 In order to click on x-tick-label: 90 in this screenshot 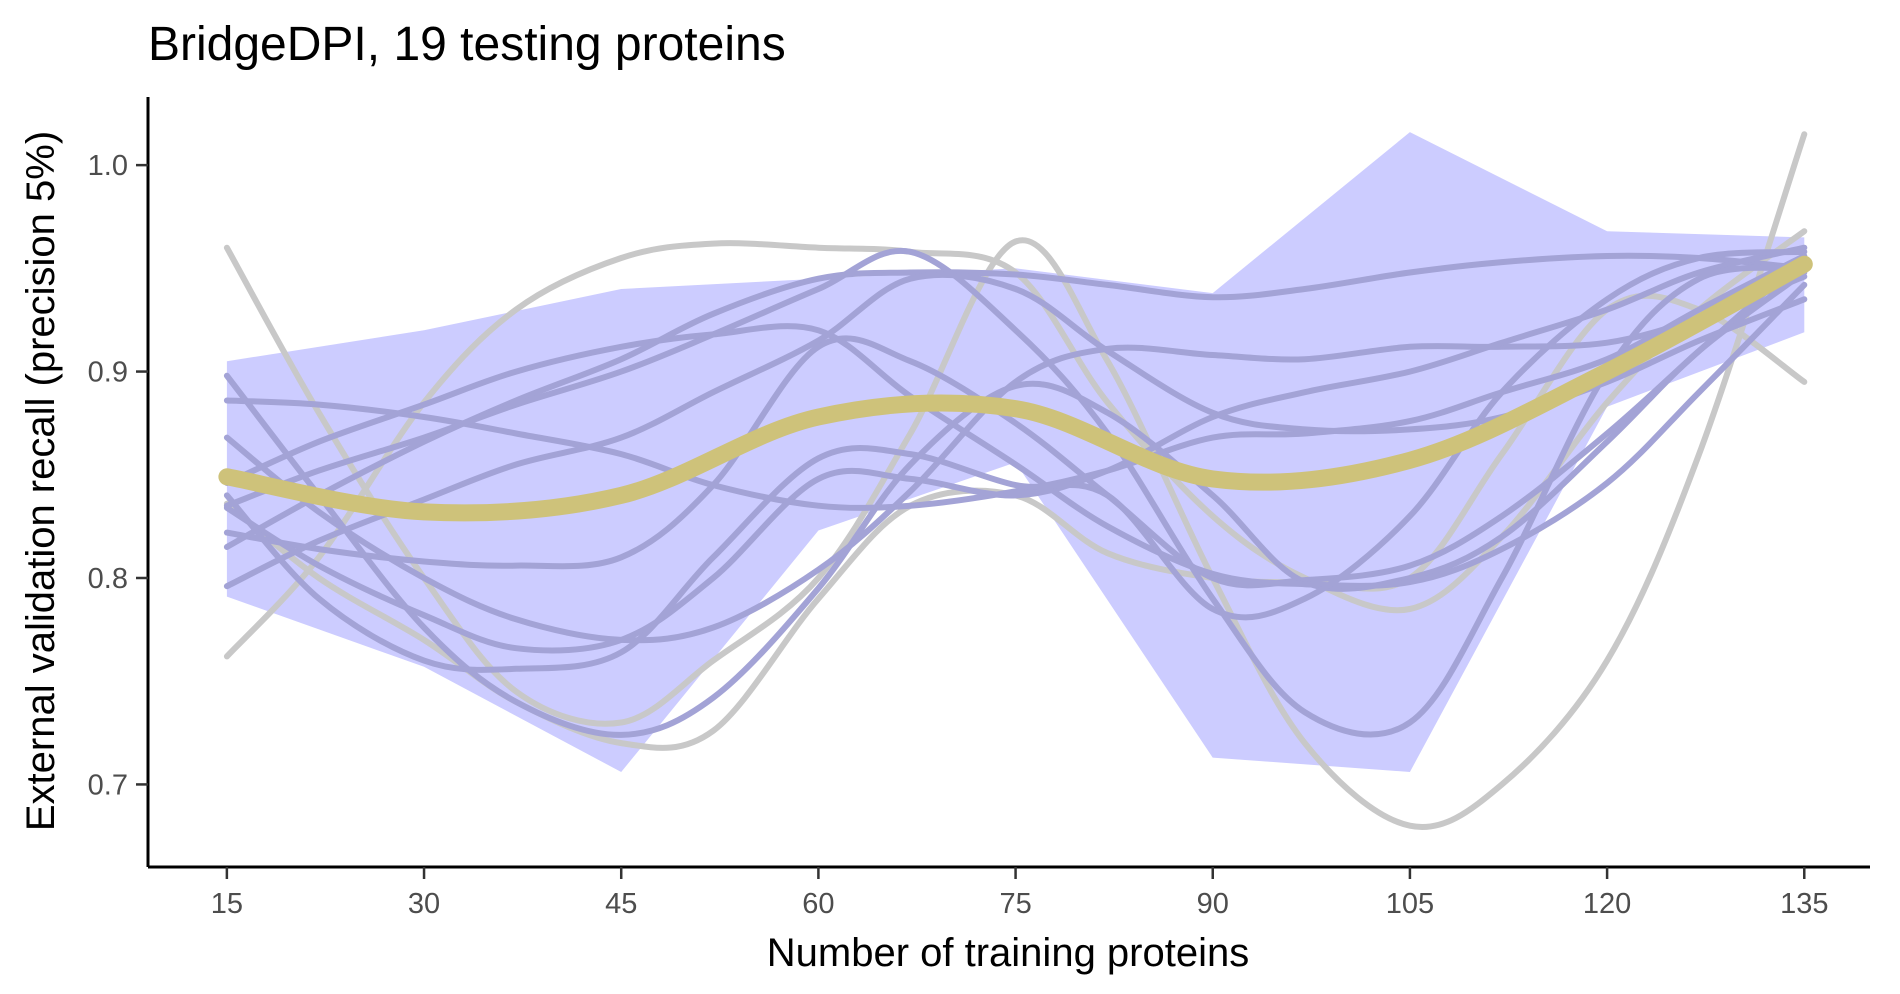, I will do `click(1213, 904)`.